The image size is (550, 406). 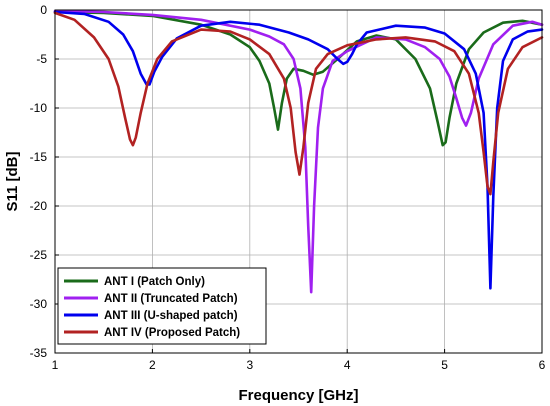 I want to click on y-tick-label-4: -20, so click(x=39, y=206).